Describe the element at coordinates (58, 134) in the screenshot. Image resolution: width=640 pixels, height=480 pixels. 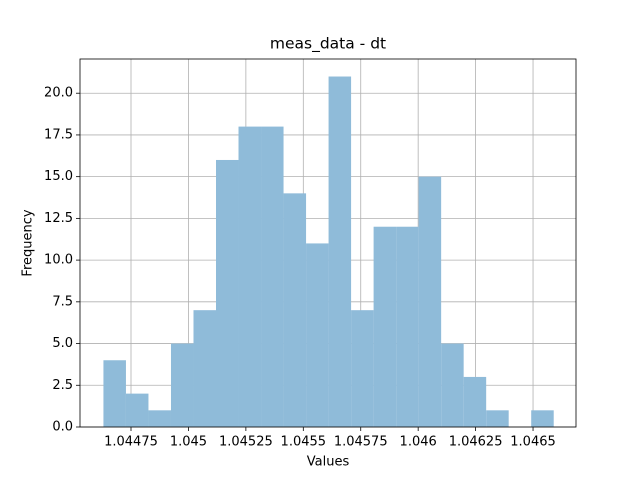
I see `y-tick-label: 17.5` at that location.